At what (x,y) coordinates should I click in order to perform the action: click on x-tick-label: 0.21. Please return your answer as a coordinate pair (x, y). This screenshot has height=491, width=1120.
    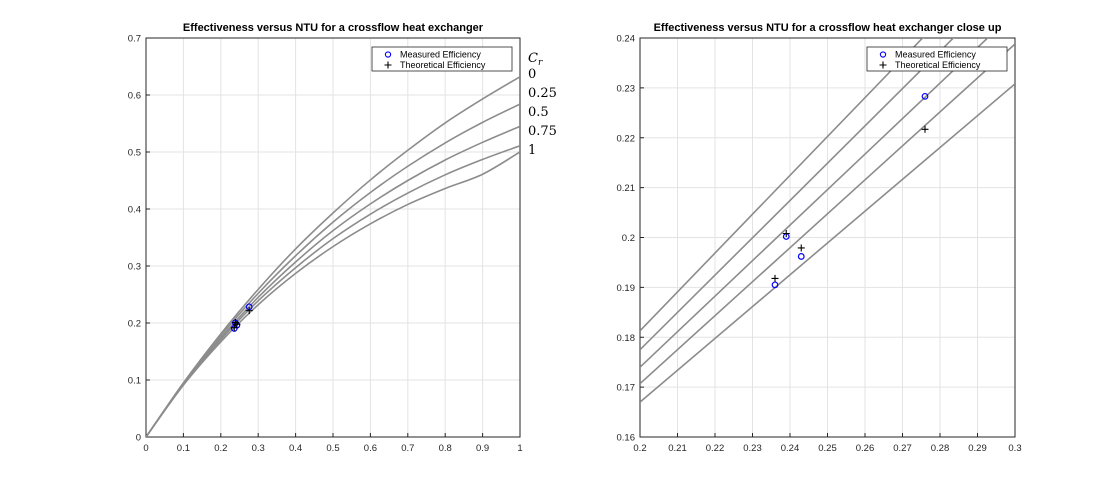
    Looking at the image, I should click on (677, 448).